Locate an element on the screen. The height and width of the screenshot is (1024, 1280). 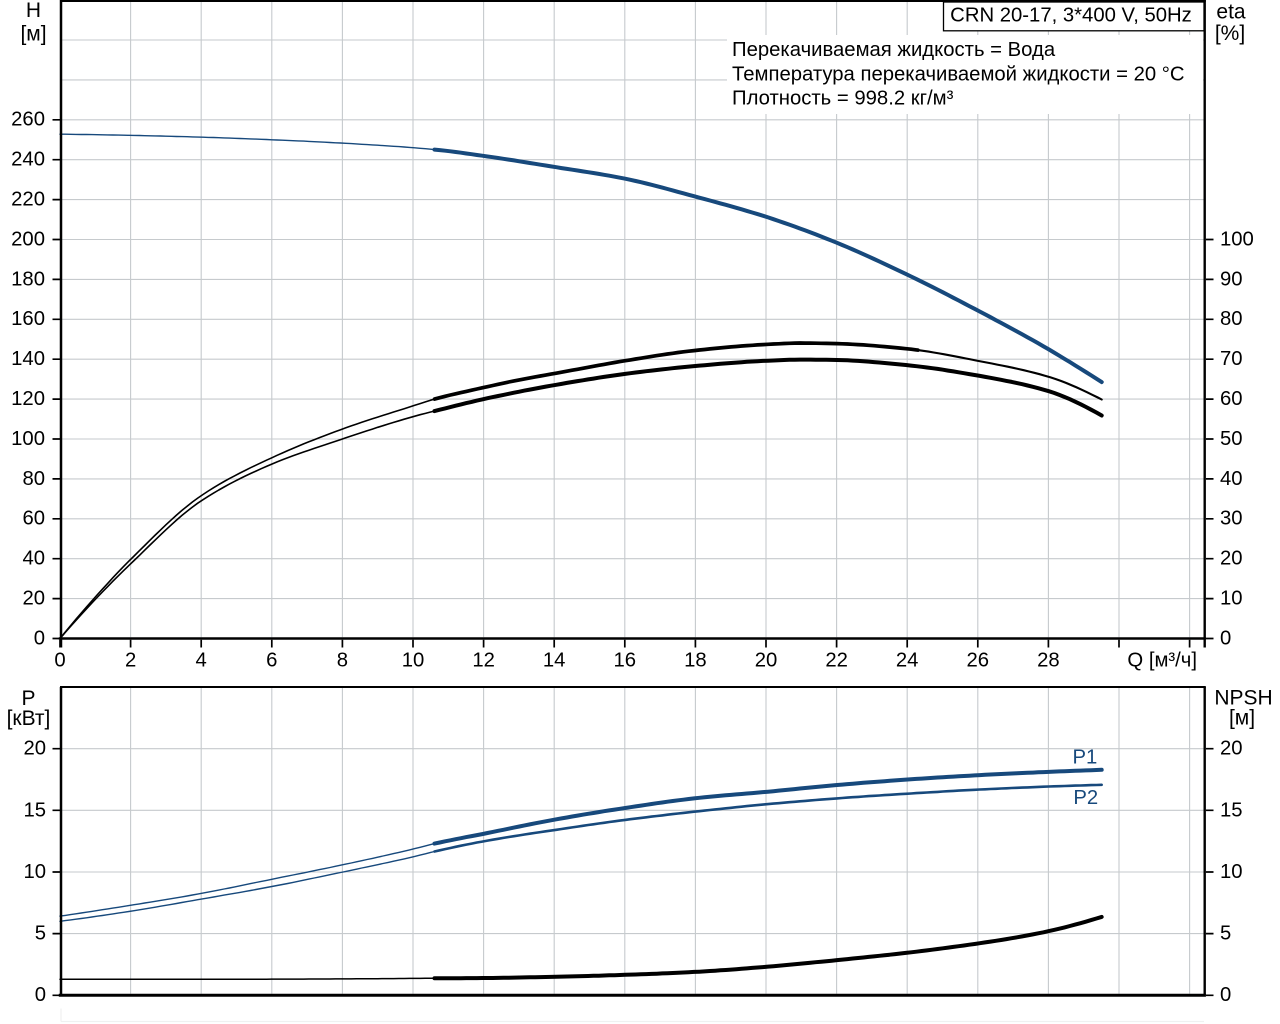
svg-text: 2 is located at coordinates (130, 661).